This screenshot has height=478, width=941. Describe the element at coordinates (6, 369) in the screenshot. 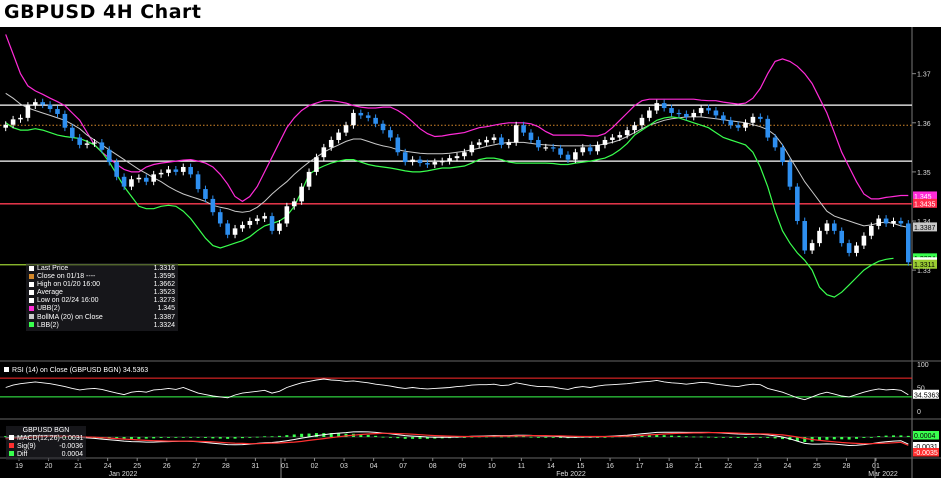

I see `rsi-legend-swatch` at that location.